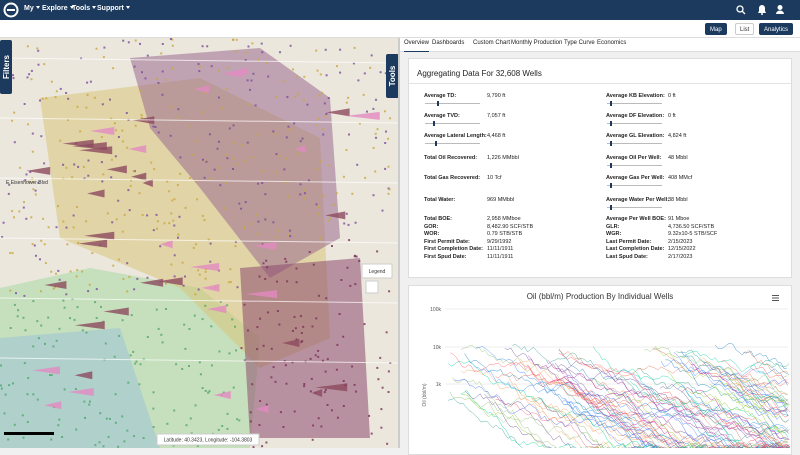 The height and width of the screenshot is (455, 800). I want to click on menu-item: Support, so click(113, 8).